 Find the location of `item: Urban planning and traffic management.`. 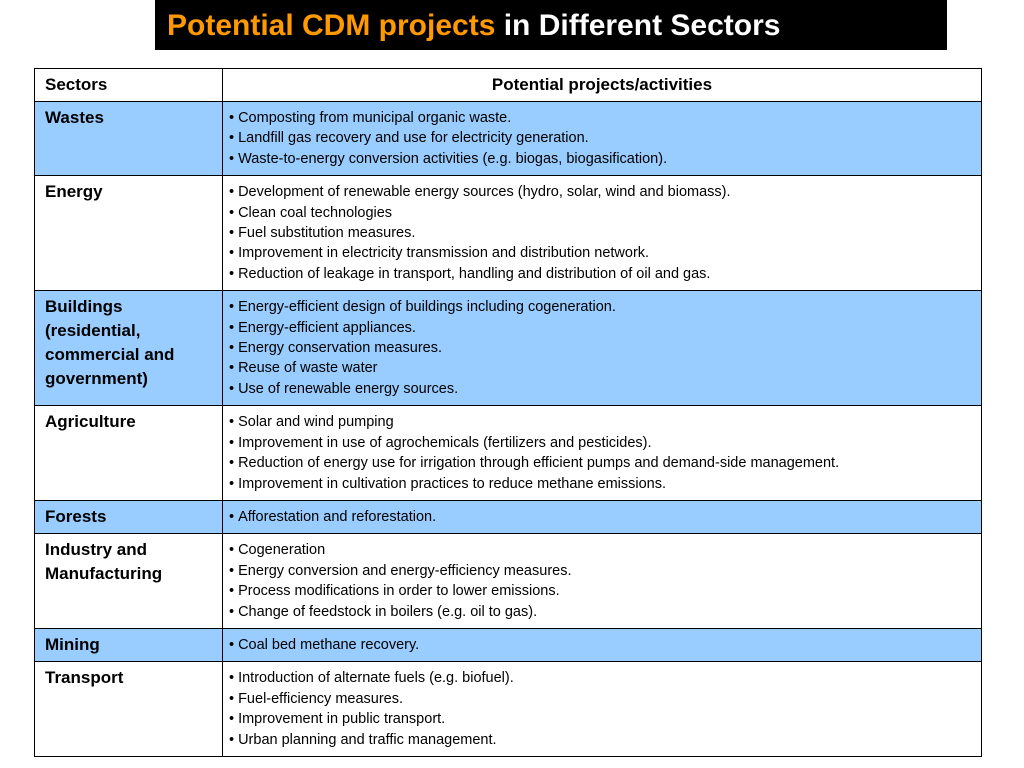

item: Urban planning and traffic management. is located at coordinates (601, 740).